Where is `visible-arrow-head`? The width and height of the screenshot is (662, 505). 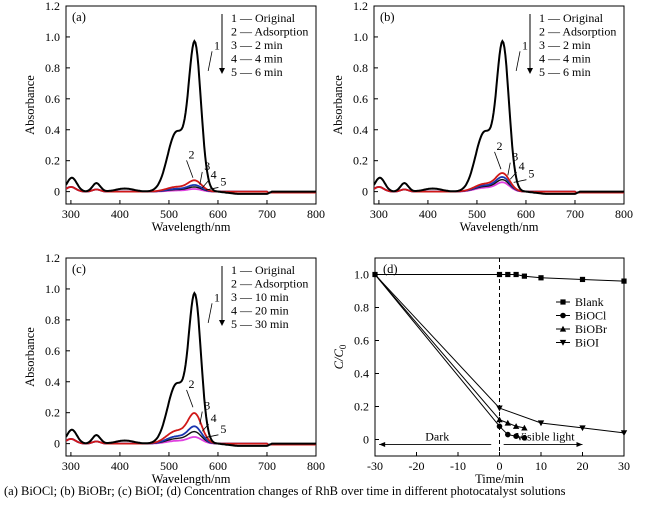 visible-arrow-head is located at coordinates (579, 444).